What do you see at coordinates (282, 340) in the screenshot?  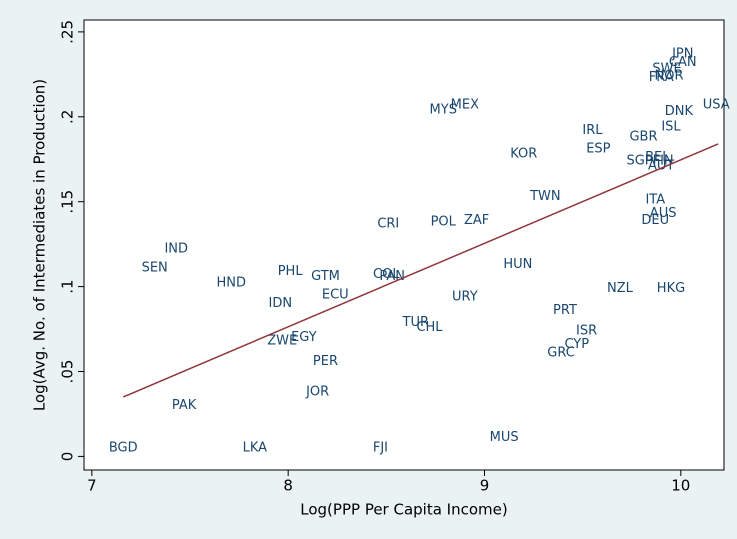 I see `point-label: ZWE` at bounding box center [282, 340].